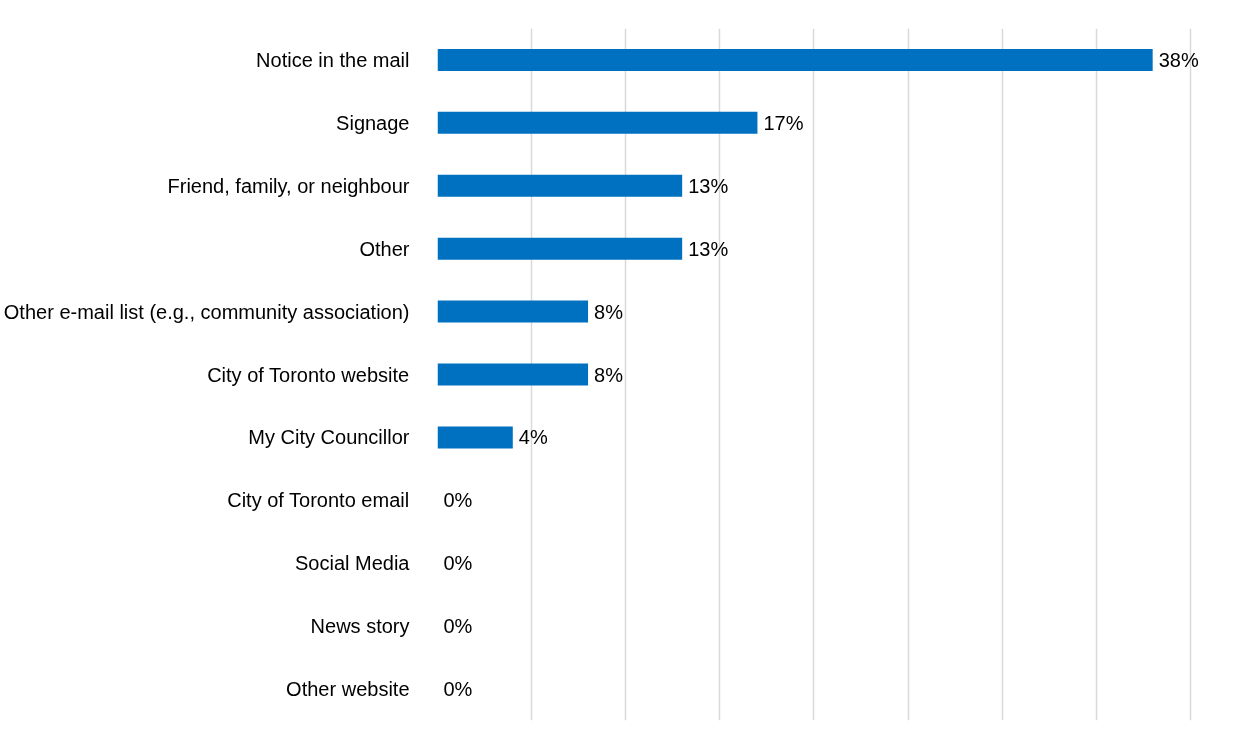 Image resolution: width=1260 pixels, height=744 pixels. I want to click on data-label: 38%, so click(1178, 59).